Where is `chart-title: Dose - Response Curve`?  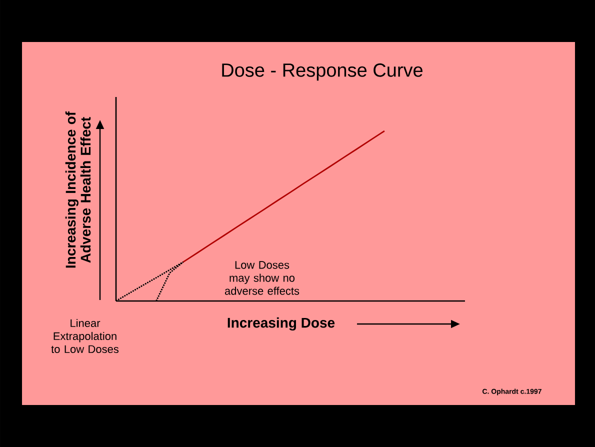 chart-title: Dose - Response Curve is located at coordinates (322, 72).